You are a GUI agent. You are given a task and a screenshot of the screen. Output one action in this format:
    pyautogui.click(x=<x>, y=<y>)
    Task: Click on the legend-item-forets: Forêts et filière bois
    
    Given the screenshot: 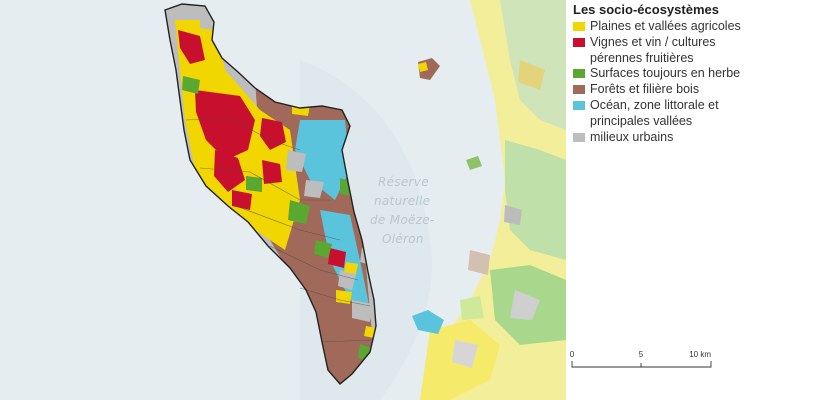 What is the action you would take?
    pyautogui.click(x=698, y=90)
    